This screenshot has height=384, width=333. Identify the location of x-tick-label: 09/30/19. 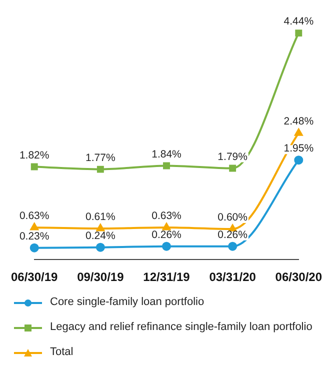
(100, 277).